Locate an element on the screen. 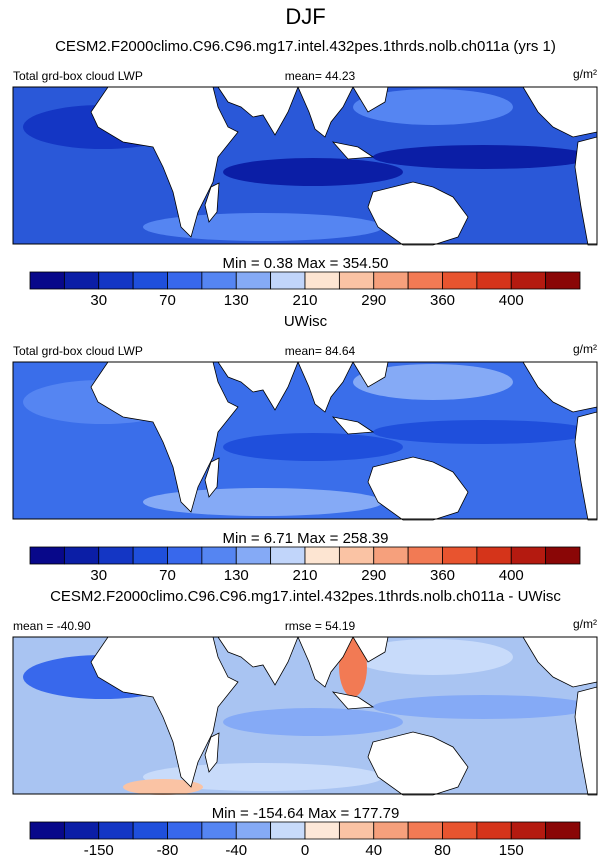  colorbar-label: 80 is located at coordinates (442, 849).